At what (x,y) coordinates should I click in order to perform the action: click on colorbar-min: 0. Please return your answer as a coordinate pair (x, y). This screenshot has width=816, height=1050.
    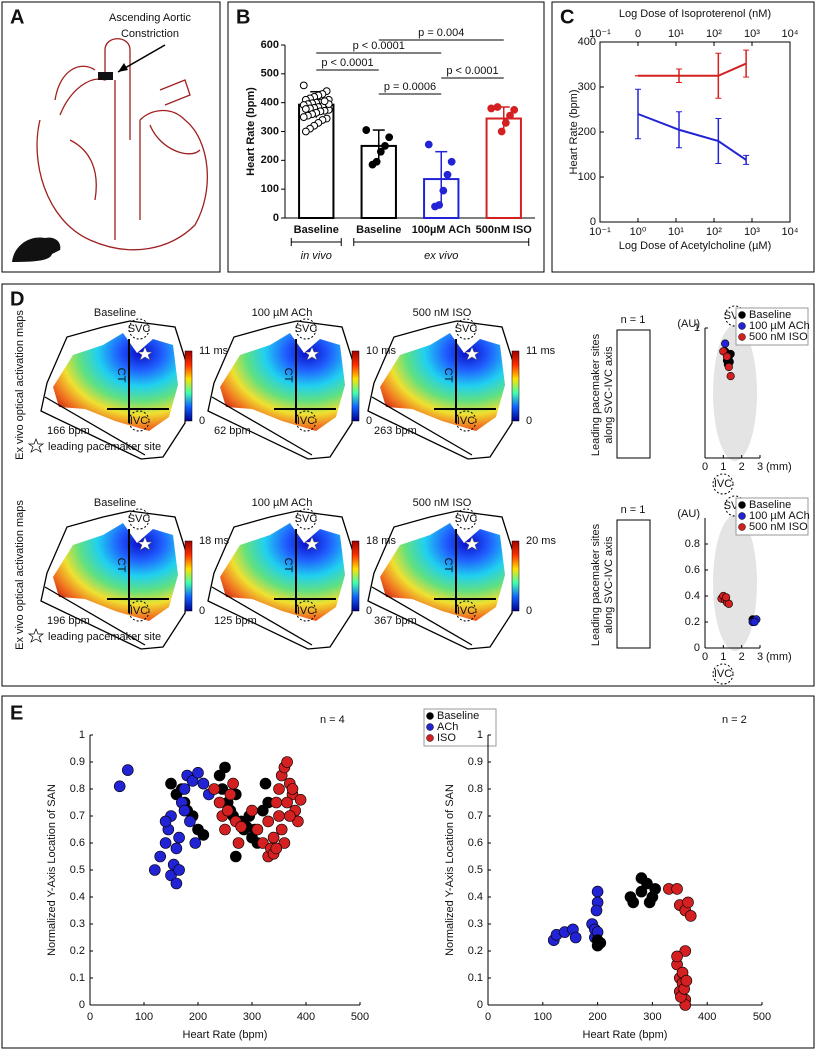
    Looking at the image, I should click on (202, 421).